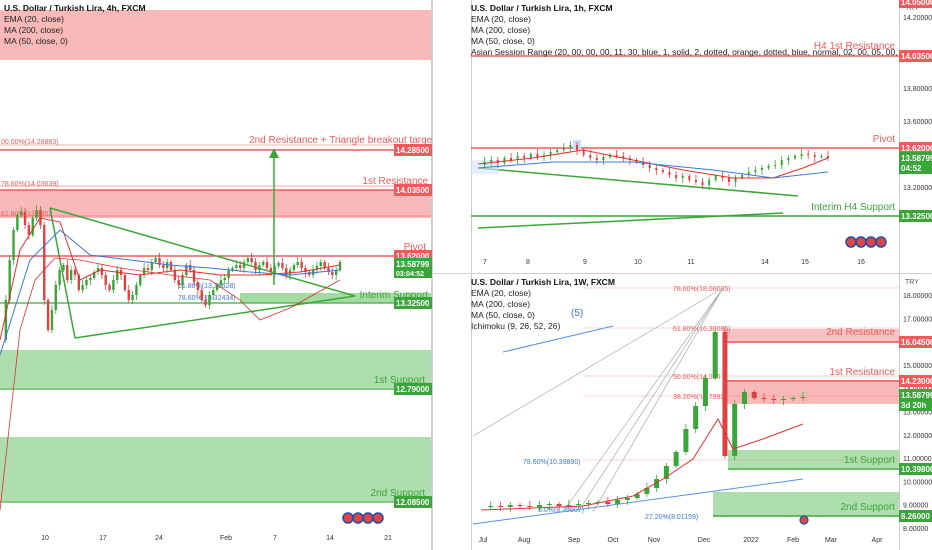  I want to click on currency-label: TRY, so click(912, 282).